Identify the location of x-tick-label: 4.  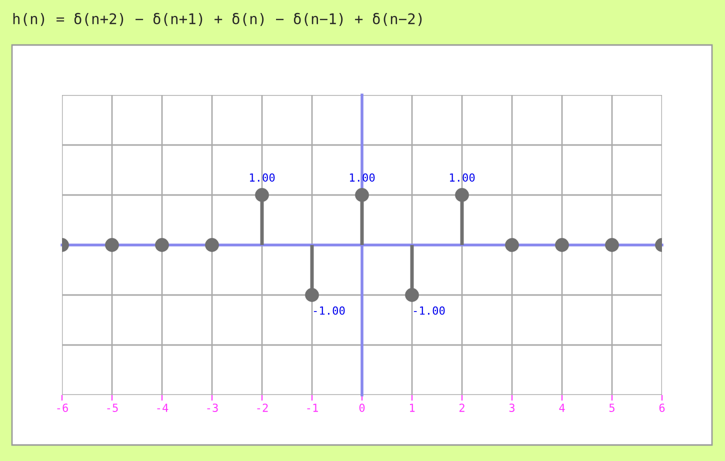
(562, 408).